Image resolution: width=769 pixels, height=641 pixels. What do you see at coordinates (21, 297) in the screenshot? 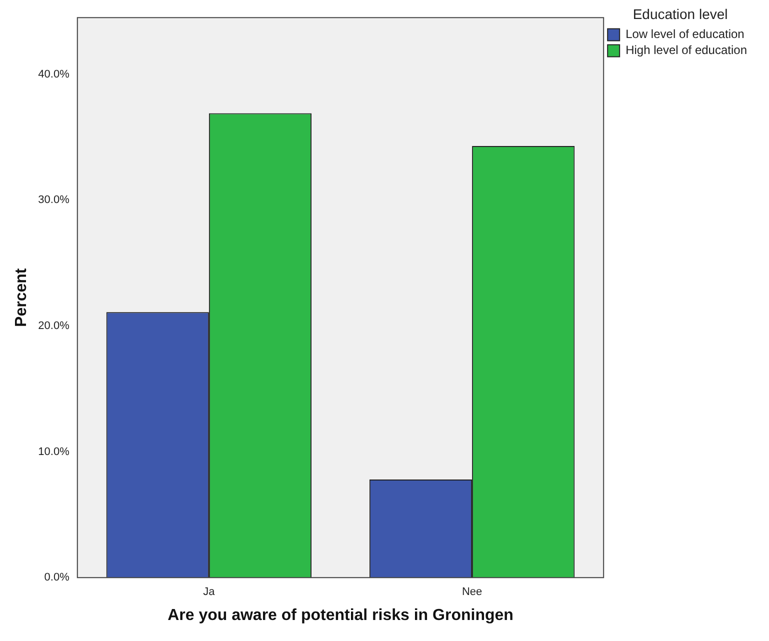
I see `y-axis-title: Percent` at bounding box center [21, 297].